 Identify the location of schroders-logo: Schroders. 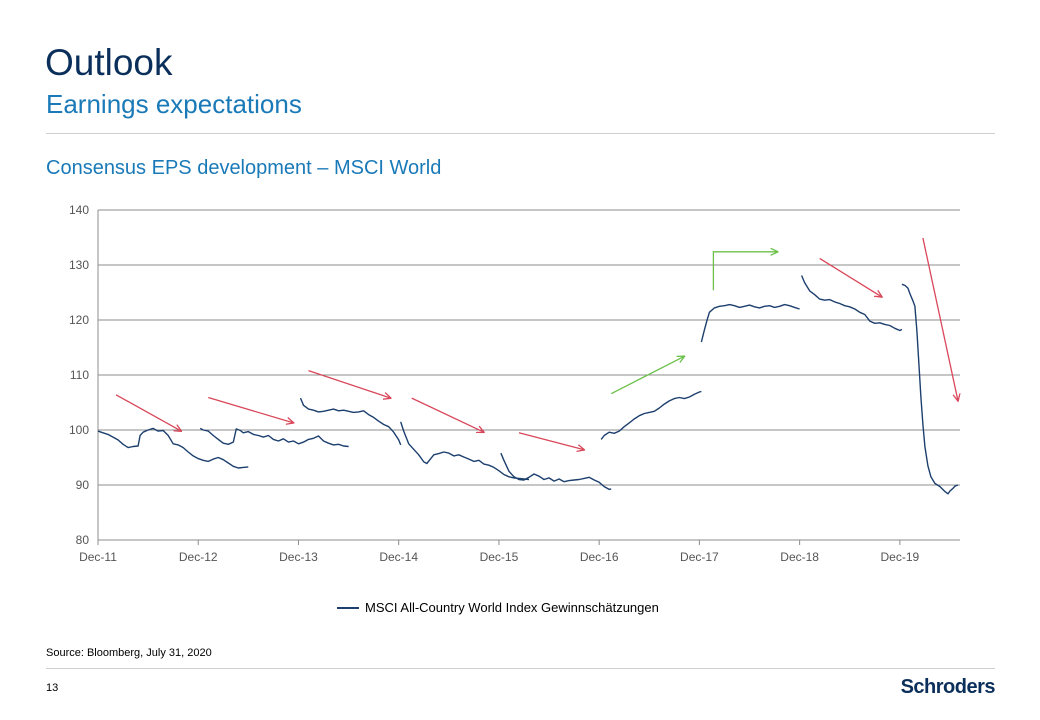
(948, 687).